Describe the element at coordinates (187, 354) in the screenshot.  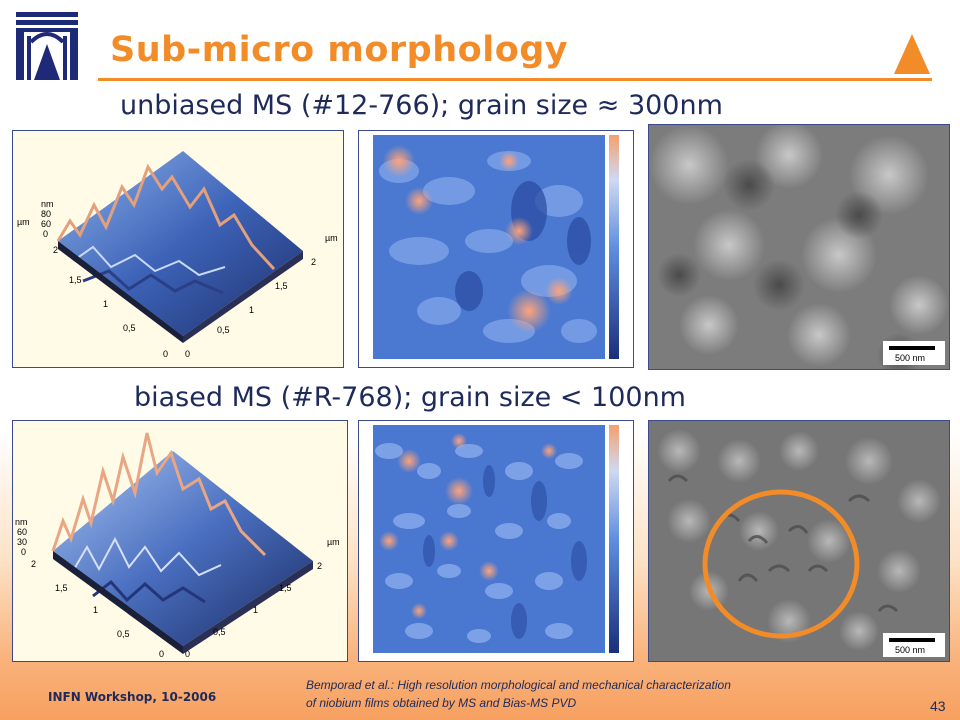
I see `afm1-tick-0-right: 0` at that location.